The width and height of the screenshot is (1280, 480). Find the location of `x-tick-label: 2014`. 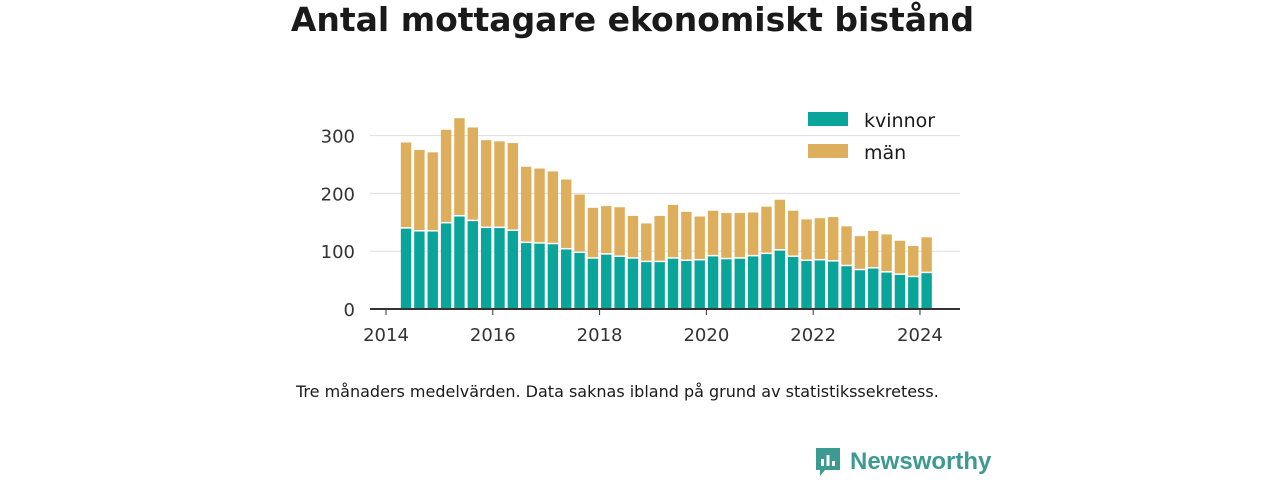

x-tick-label: 2014 is located at coordinates (386, 335).